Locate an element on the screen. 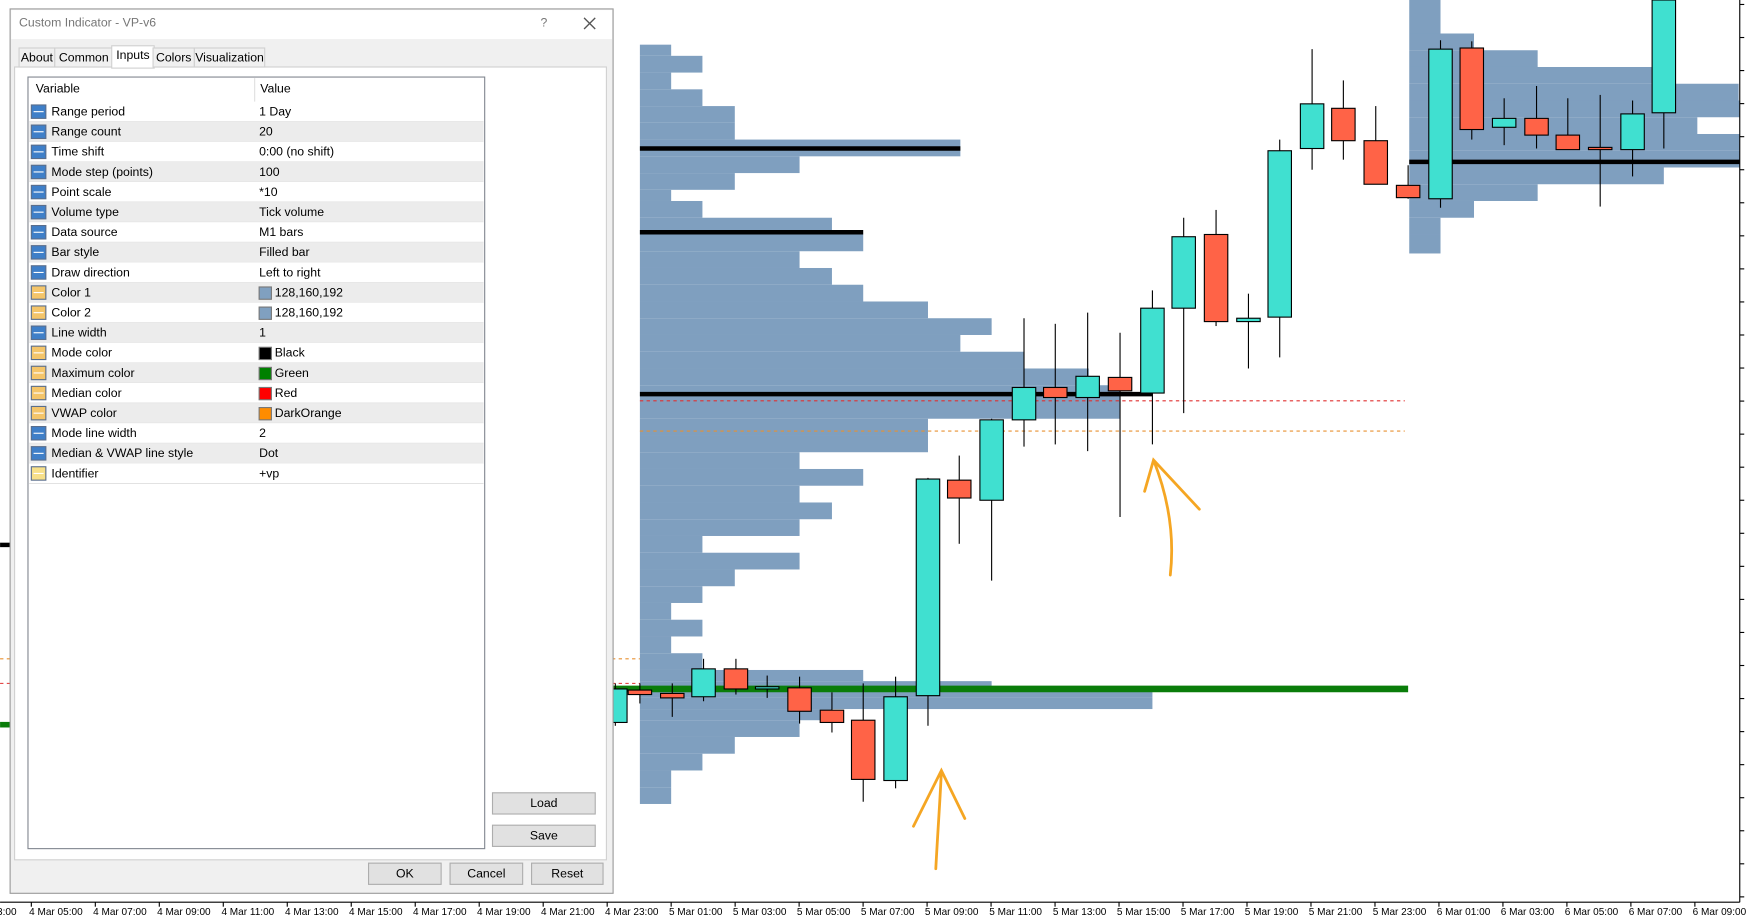  parameter-name: Mode line width is located at coordinates (93, 433).